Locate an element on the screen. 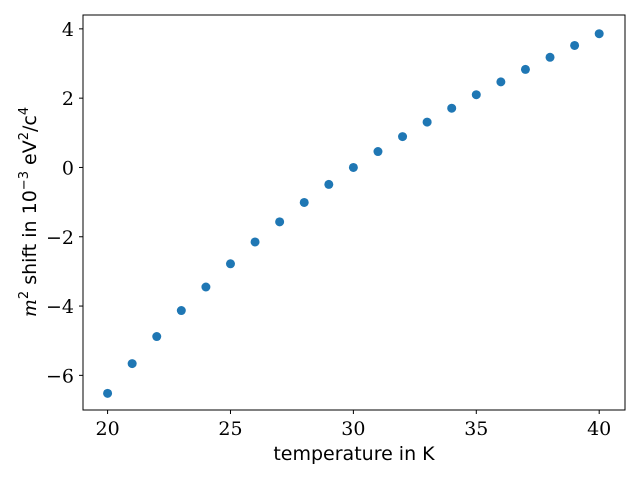 The height and width of the screenshot is (480, 640). y-axis-ticks: −6 −4 −2 0 2 4 is located at coordinates (64, 203).